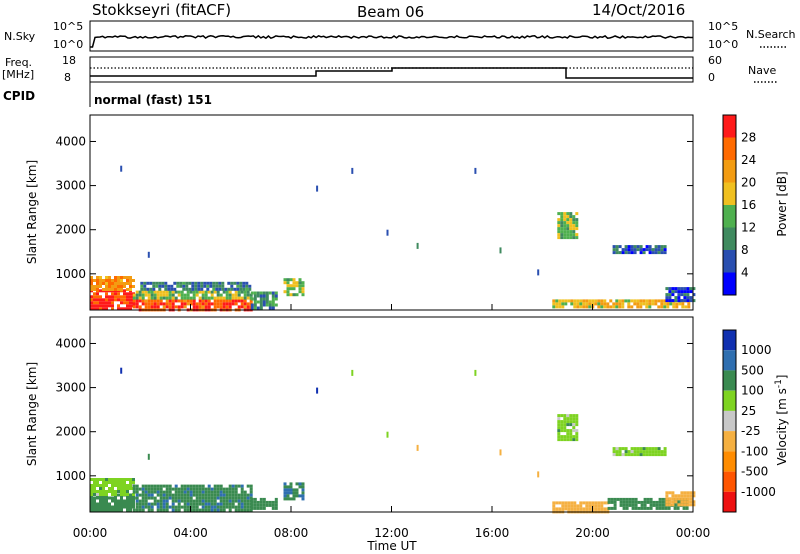  I want to click on nsky-label: N.Sky, so click(20, 36).